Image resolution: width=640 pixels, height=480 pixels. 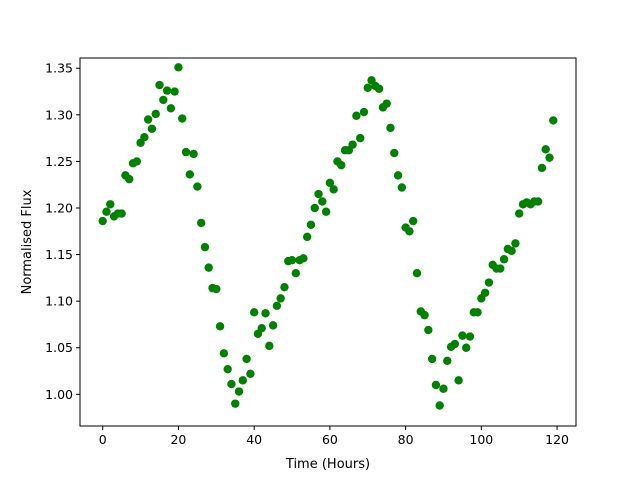 I want to click on y-axis-label: Normalised Flux, so click(x=27, y=241).